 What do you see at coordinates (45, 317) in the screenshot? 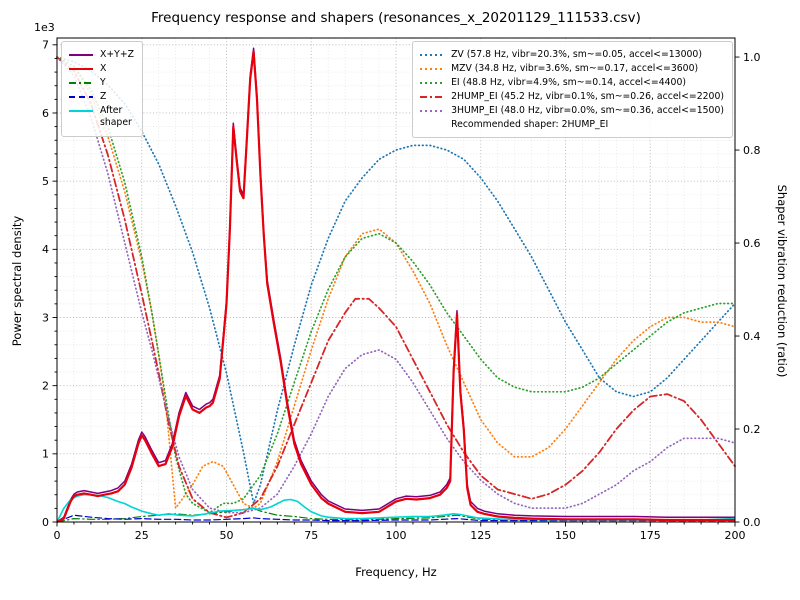
I see `y-left-tick-label: 3` at bounding box center [45, 317].